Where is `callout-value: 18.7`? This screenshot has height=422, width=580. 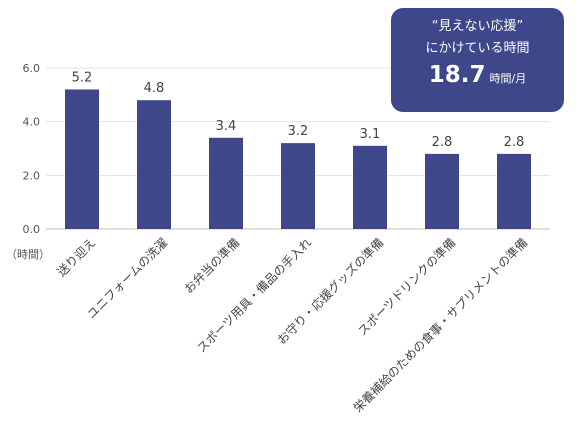 callout-value: 18.7 is located at coordinates (457, 75).